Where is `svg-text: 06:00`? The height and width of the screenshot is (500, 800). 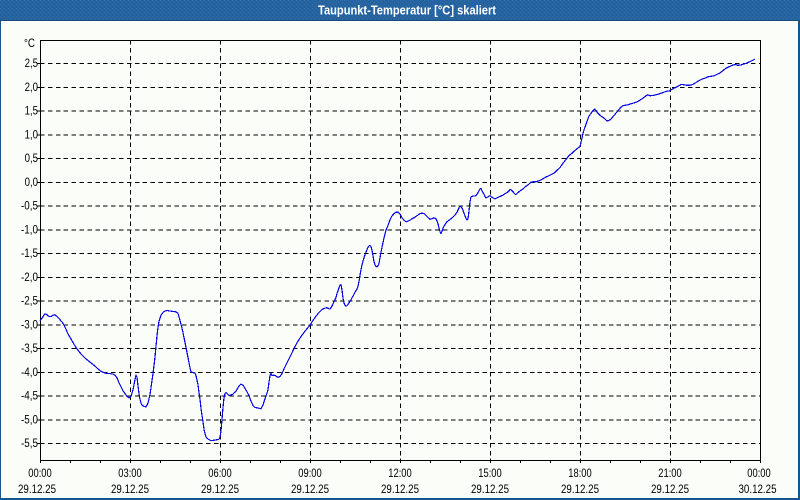
svg-text: 06:00 is located at coordinates (220, 473).